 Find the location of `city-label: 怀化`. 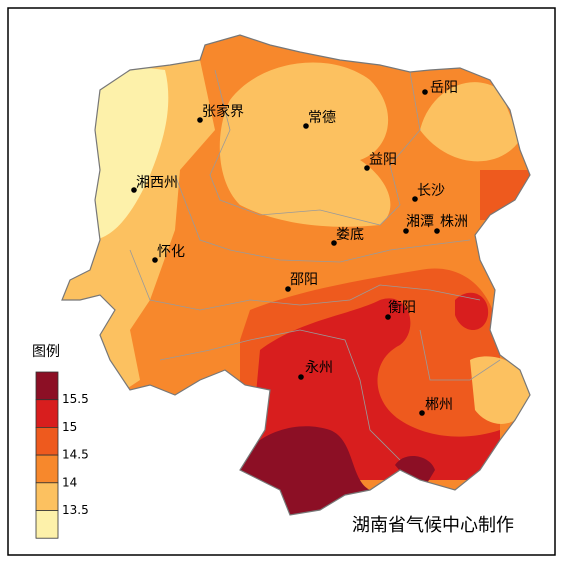

city-label: 怀化 is located at coordinates (171, 252).